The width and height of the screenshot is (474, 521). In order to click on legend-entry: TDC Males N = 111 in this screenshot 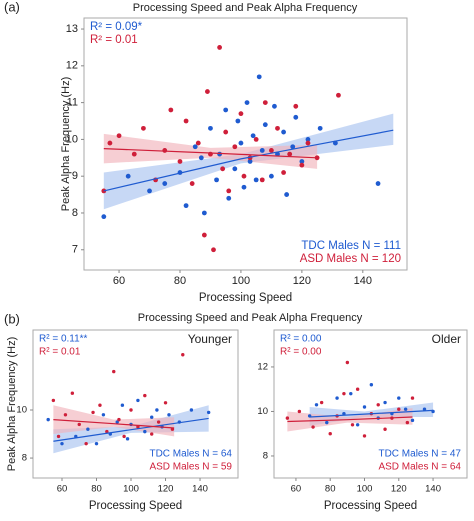, I will do `click(351, 246)`.